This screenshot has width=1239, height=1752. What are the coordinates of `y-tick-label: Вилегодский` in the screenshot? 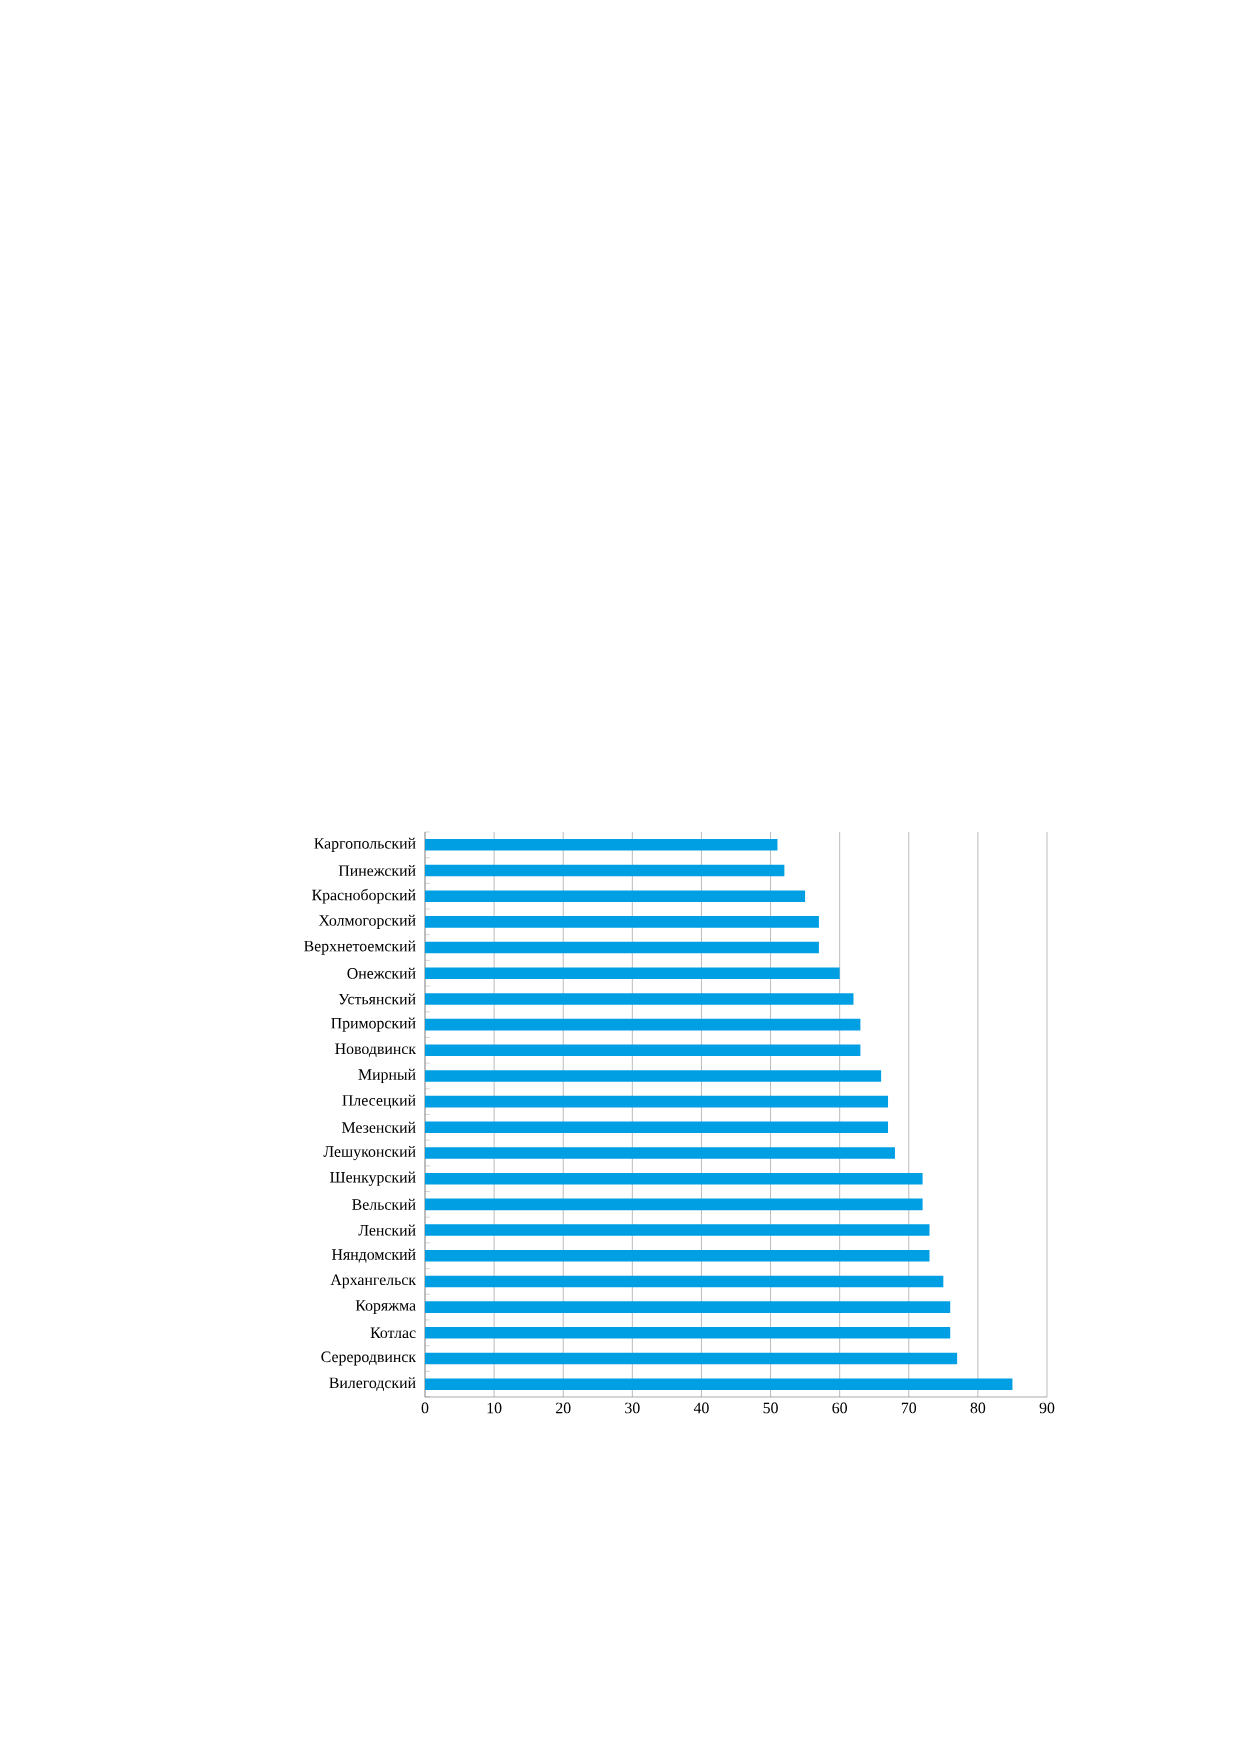 It's located at (372, 1384).